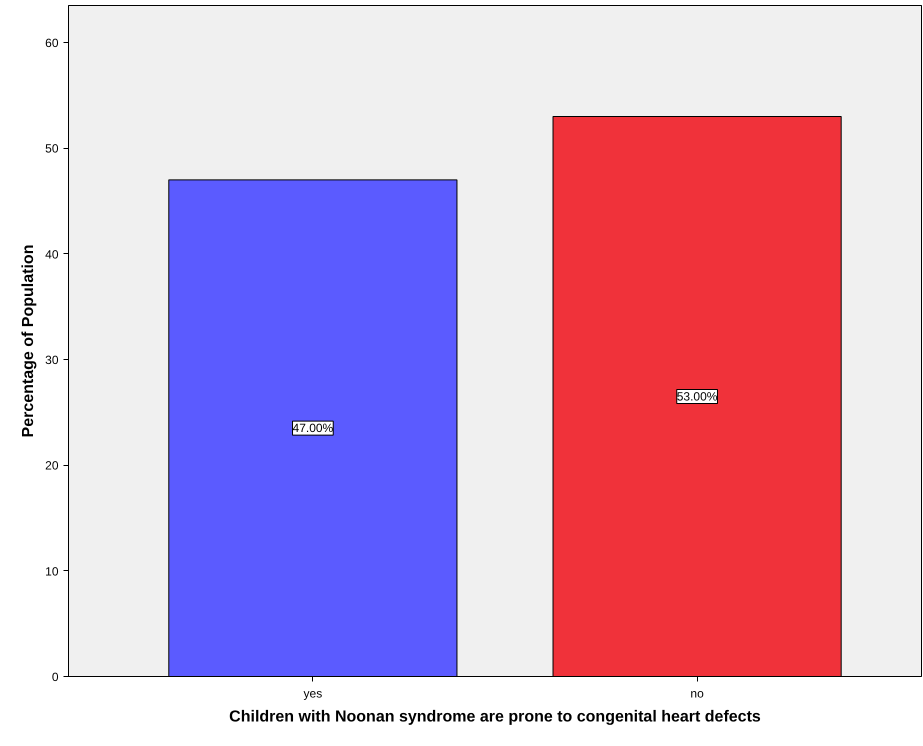 The width and height of the screenshot is (923, 746). I want to click on y-axis-title: Percentage of Population, so click(29, 341).